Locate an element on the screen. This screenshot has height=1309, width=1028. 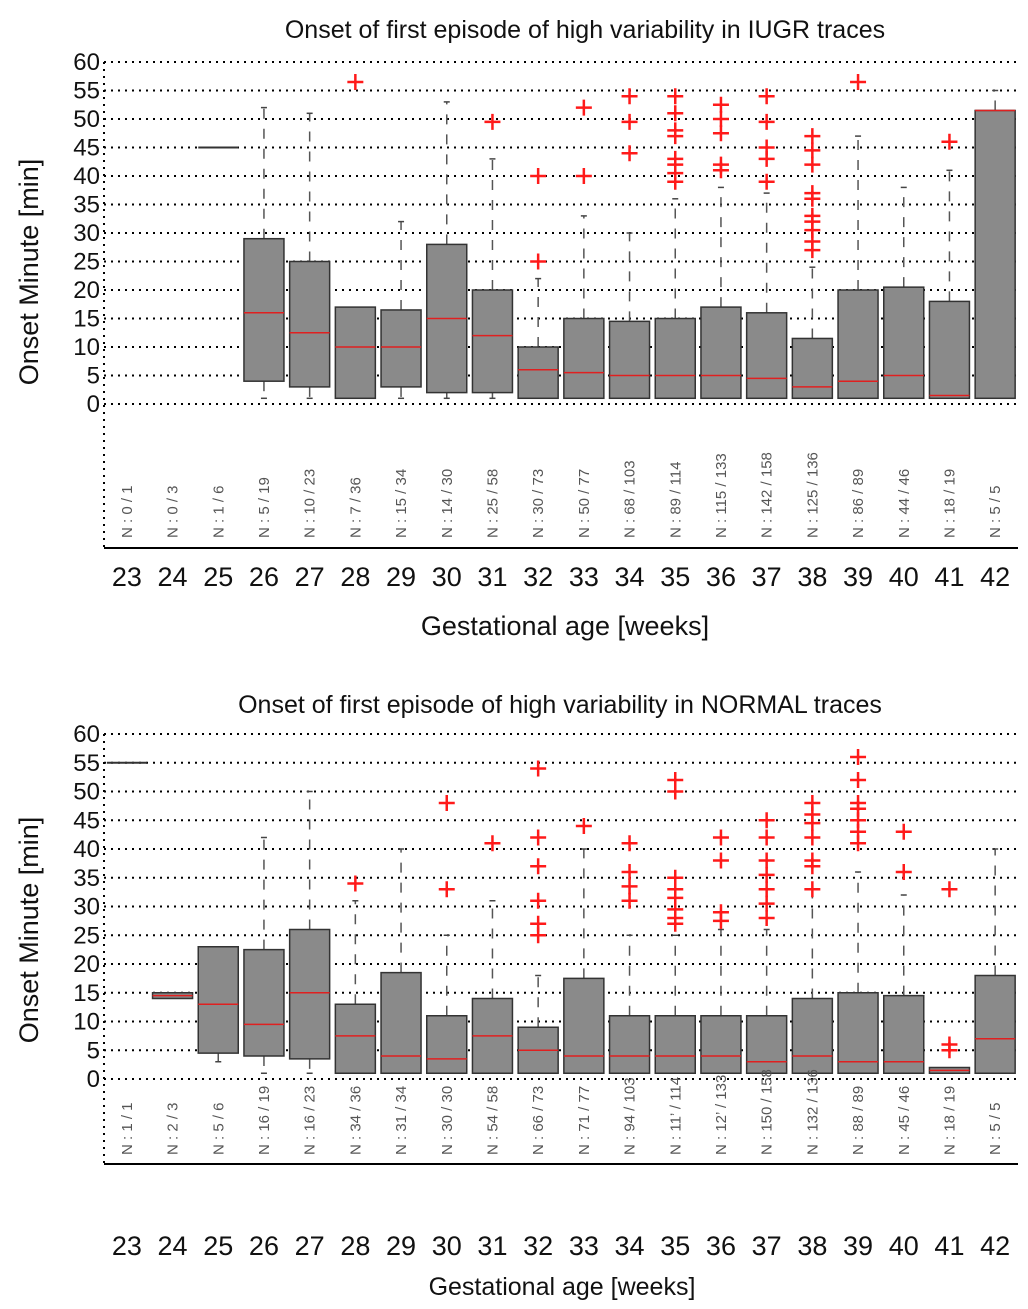
iugr-x-tick-label: 31 is located at coordinates (492, 577).